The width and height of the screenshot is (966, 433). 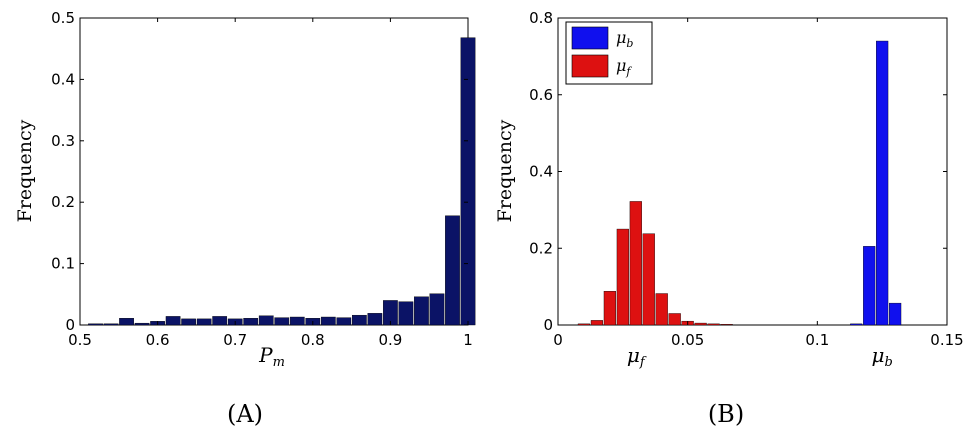 I want to click on panel-label-a: (A), so click(x=245, y=414).